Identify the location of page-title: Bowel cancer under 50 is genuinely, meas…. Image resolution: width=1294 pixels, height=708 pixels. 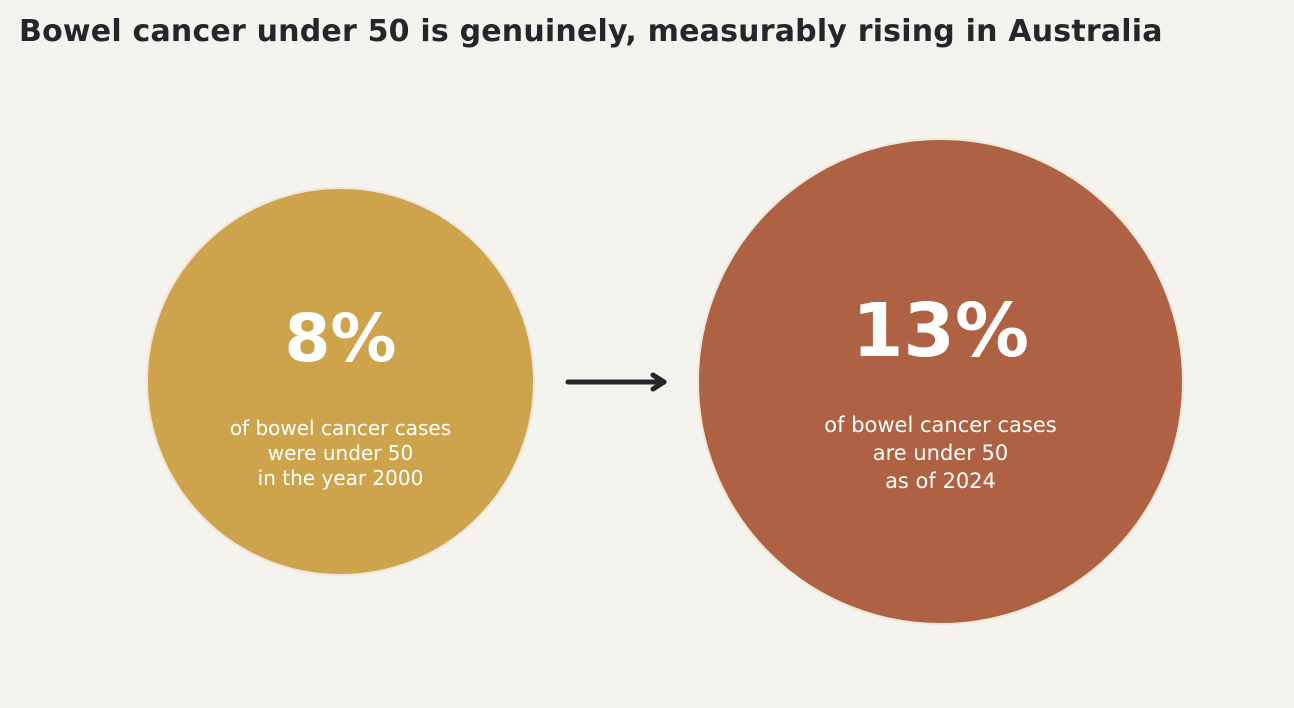
(591, 31).